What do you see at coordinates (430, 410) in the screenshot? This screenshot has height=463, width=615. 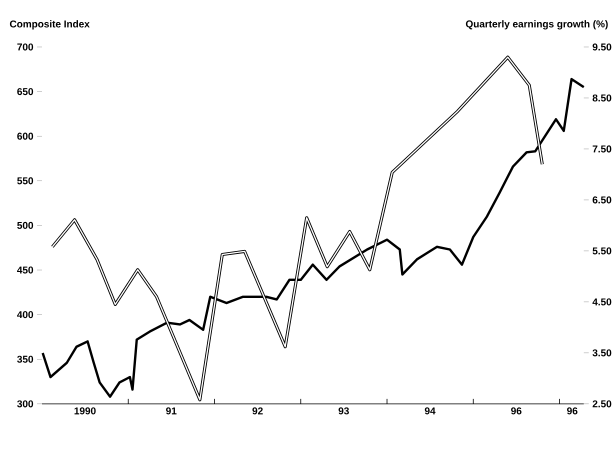 I see `x-tick-label: 94` at bounding box center [430, 410].